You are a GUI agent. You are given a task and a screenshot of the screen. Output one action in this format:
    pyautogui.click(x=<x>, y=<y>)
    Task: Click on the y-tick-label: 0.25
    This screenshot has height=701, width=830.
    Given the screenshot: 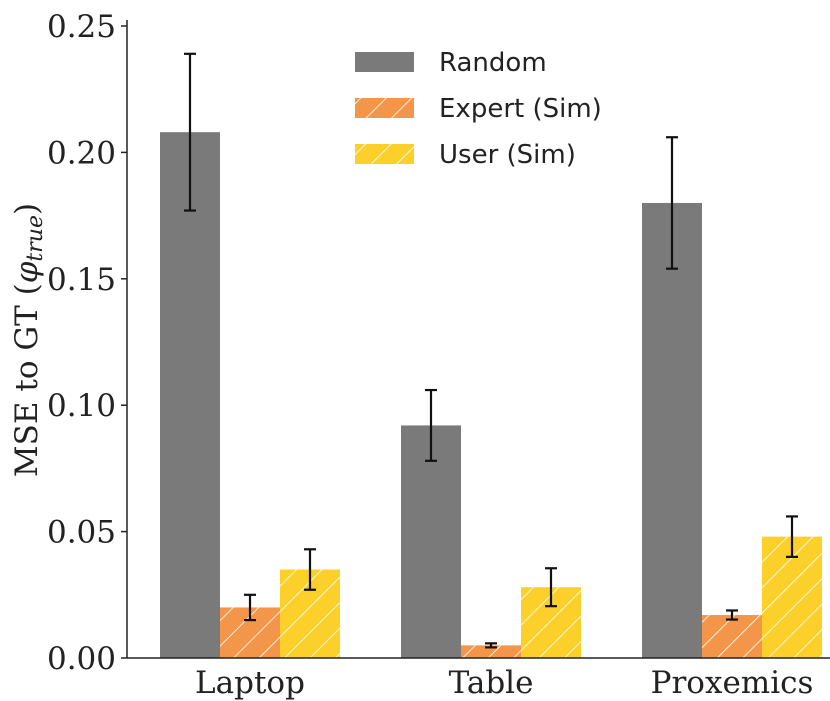 What is the action you would take?
    pyautogui.click(x=81, y=27)
    